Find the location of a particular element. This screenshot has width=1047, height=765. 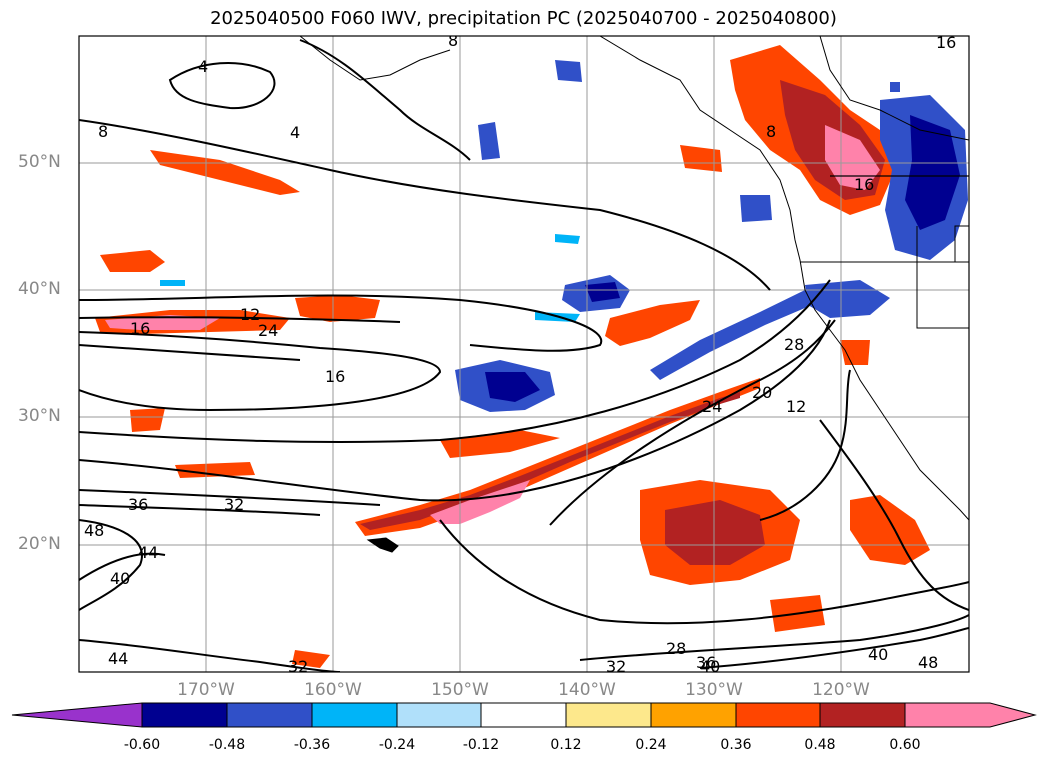

colorbar-tick-label: 0.12 is located at coordinates (566, 745).